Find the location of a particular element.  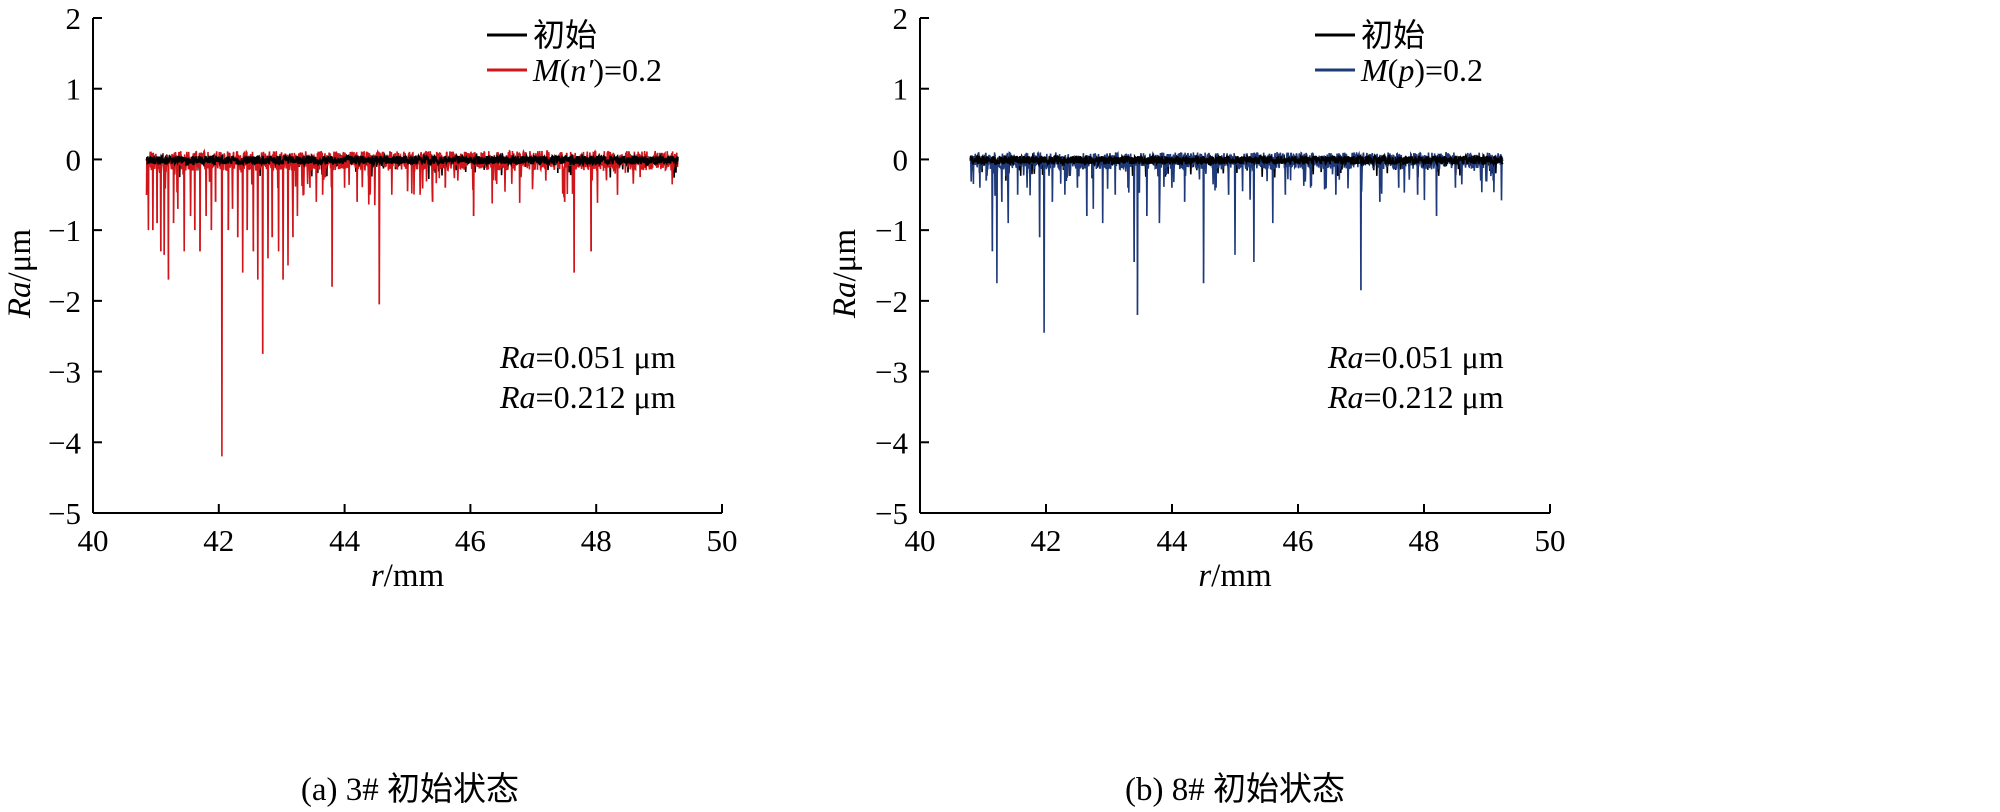

legend-label-1: M(n′)=0.2 is located at coordinates (597, 70).